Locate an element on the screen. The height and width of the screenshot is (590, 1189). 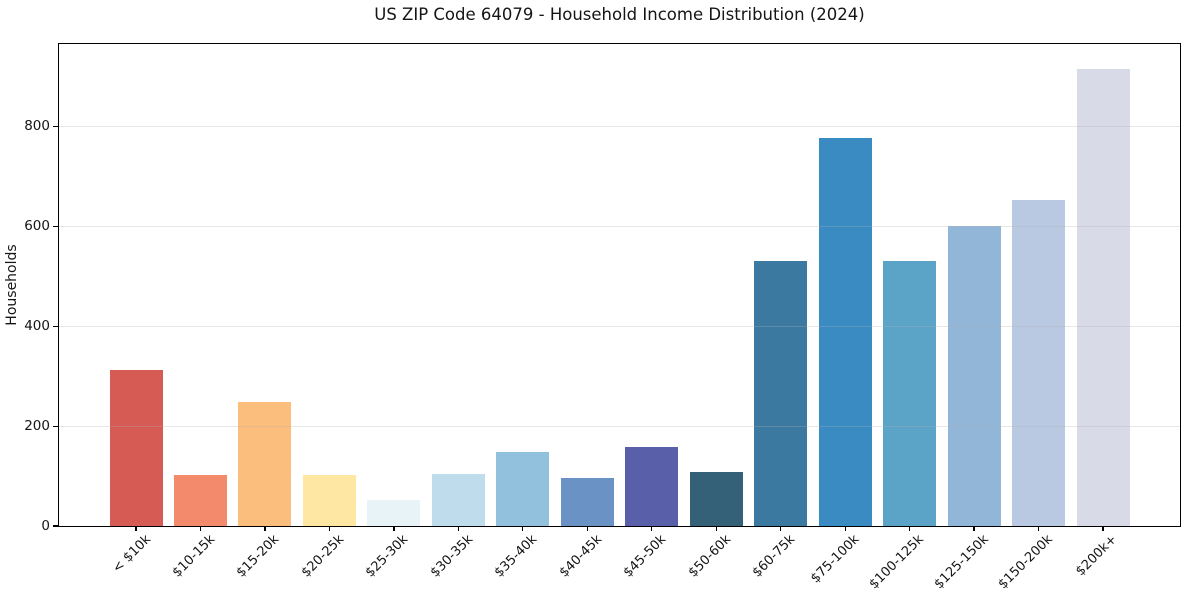
x-tick-label-text: $35-40k is located at coordinates (516, 556).